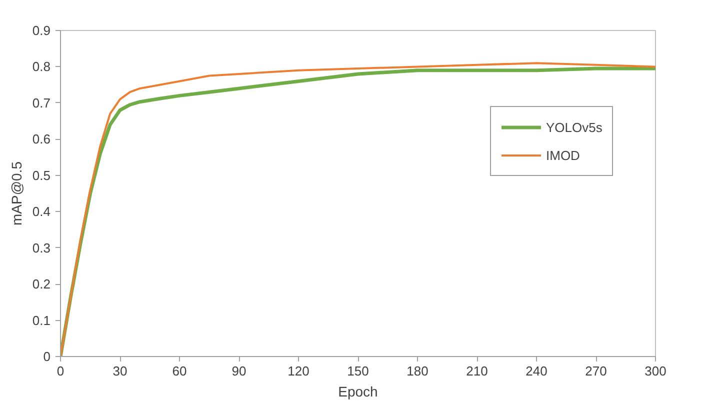 This screenshot has height=408, width=721. What do you see at coordinates (239, 371) in the screenshot?
I see `x-tick-label: 90` at bounding box center [239, 371].